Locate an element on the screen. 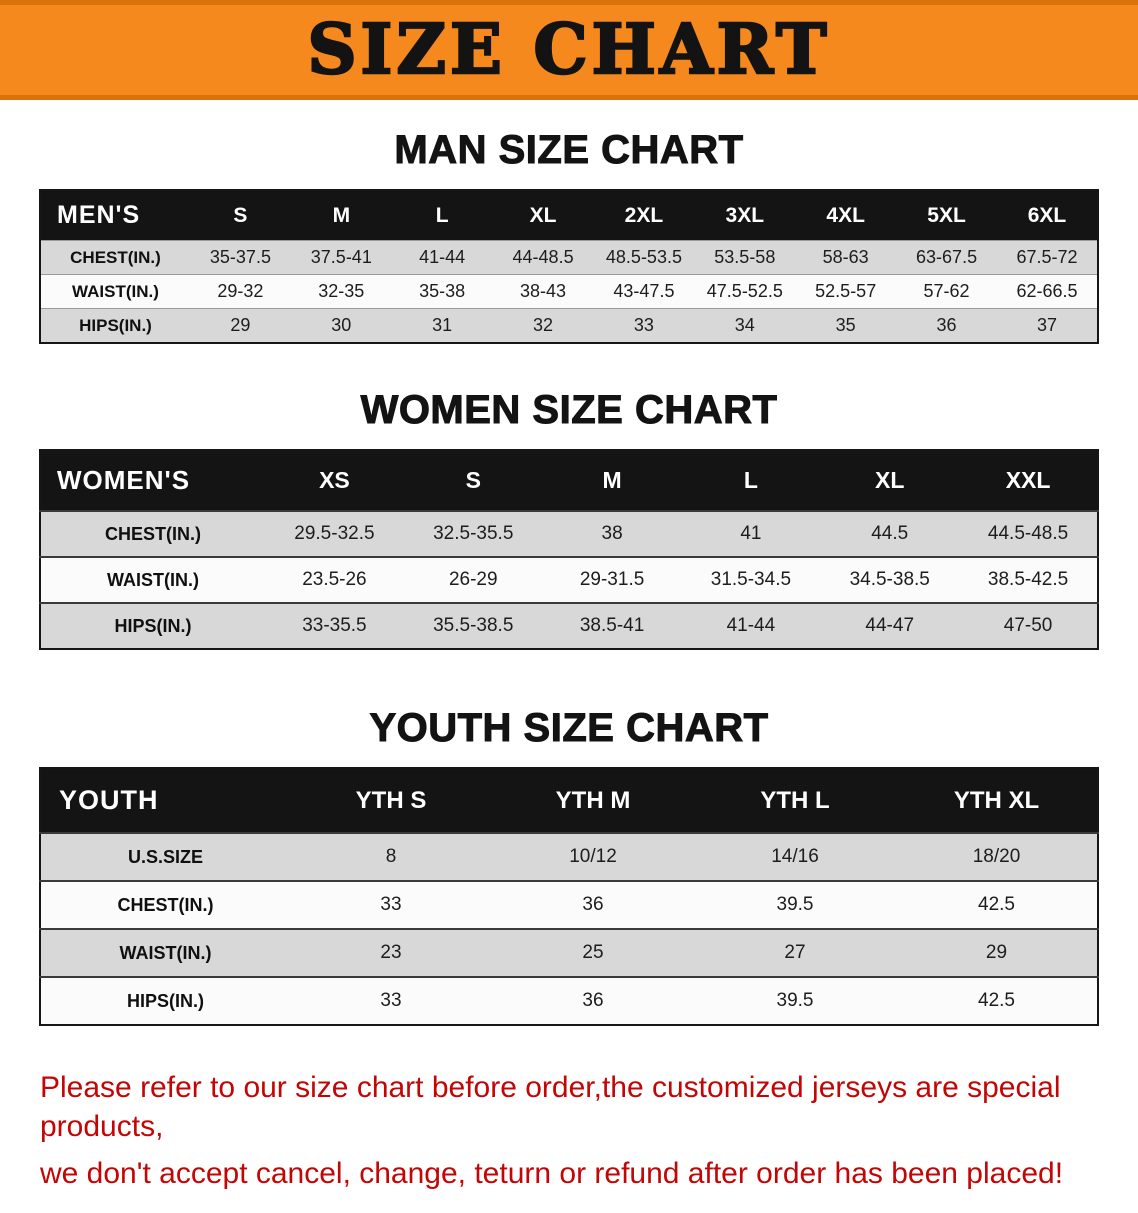  table-title-cell: YOUTH is located at coordinates (165, 800).